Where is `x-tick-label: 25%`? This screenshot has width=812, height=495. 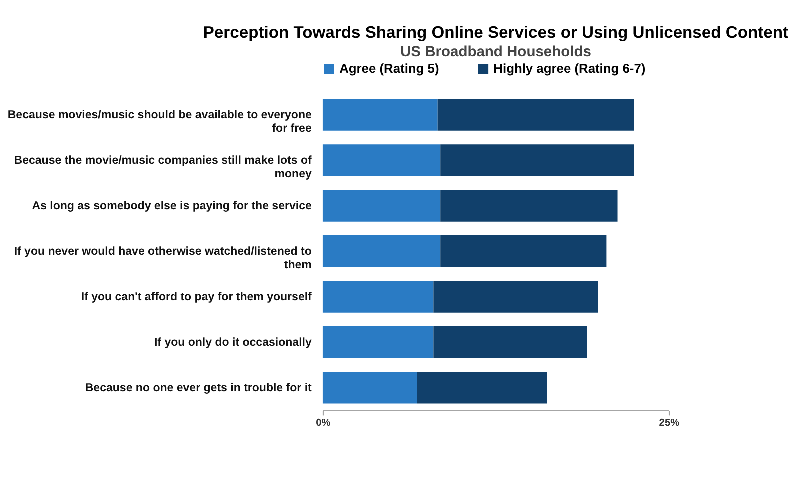
x-tick-label: 25% is located at coordinates (669, 423).